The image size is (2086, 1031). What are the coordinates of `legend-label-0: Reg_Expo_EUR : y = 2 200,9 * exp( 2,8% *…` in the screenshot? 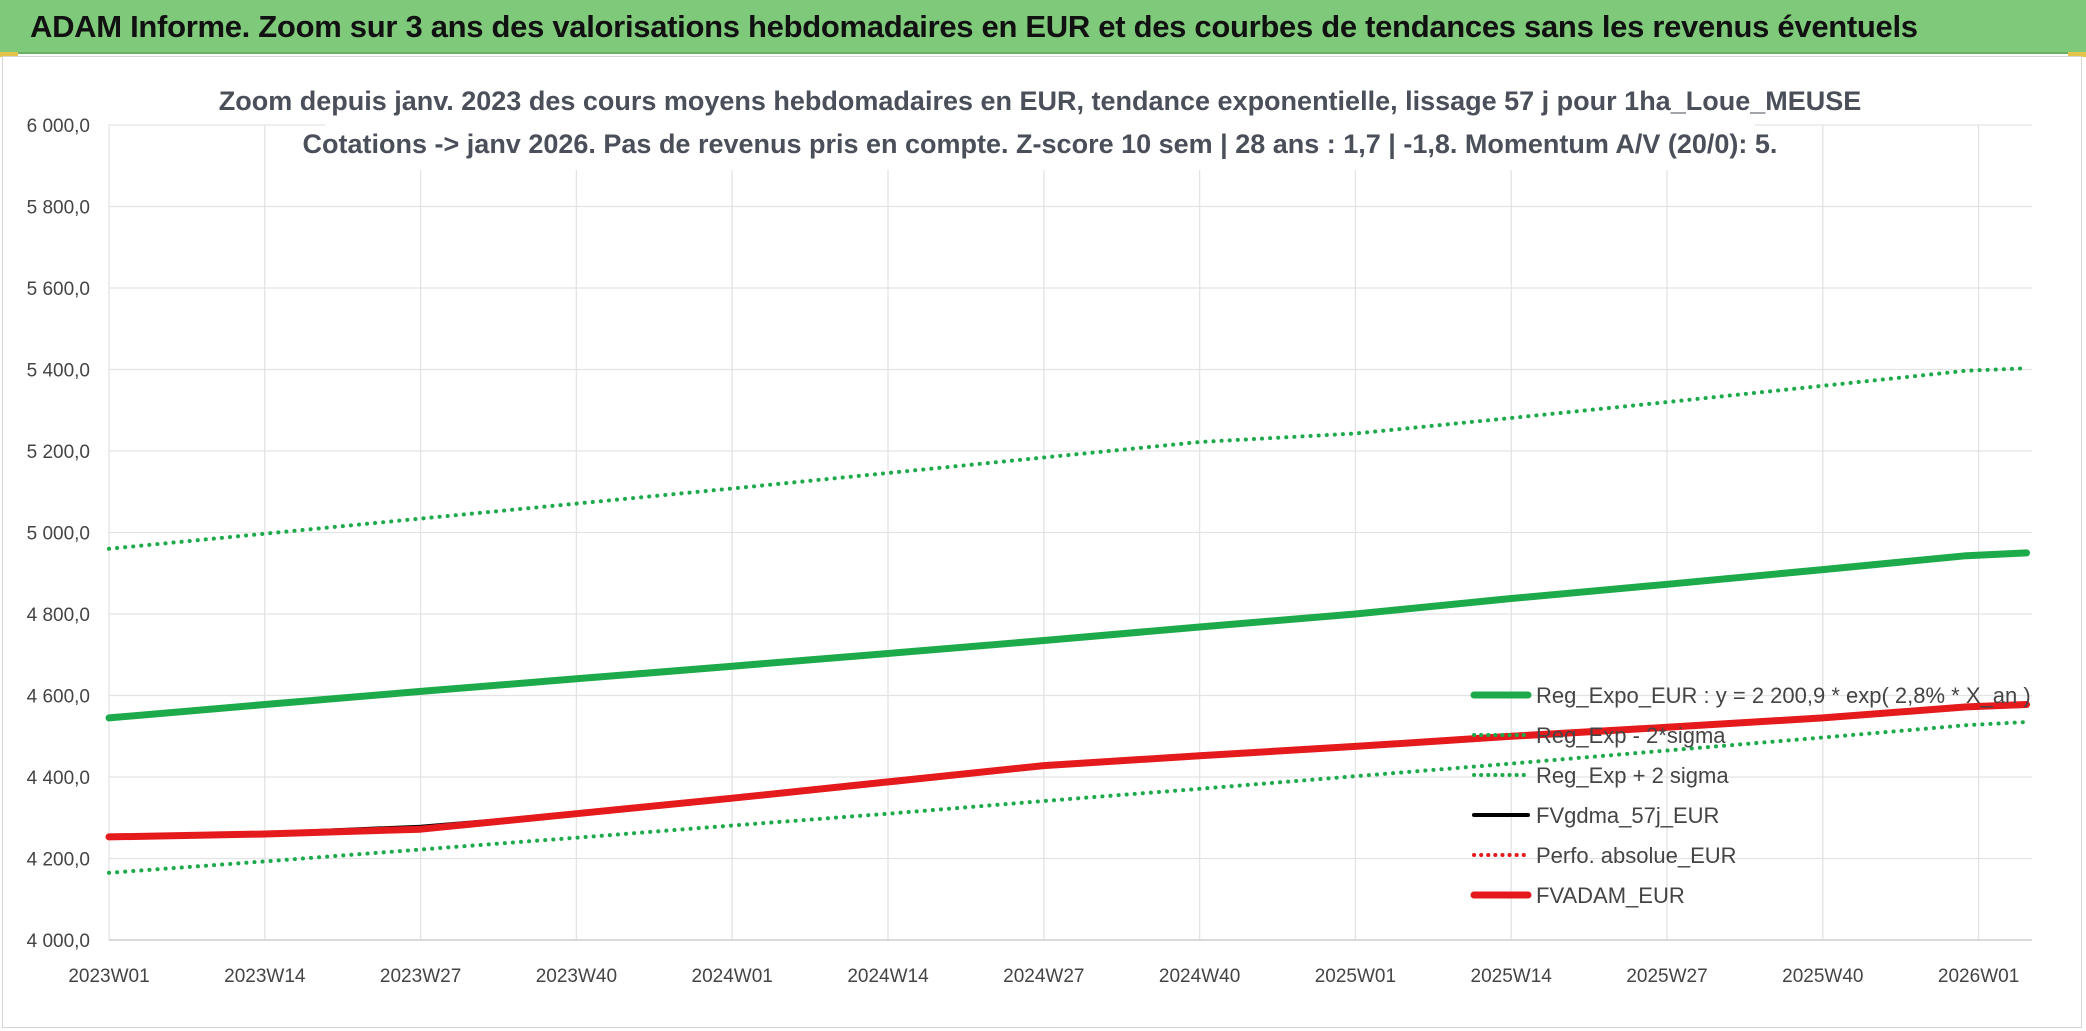 It's located at (1783, 695).